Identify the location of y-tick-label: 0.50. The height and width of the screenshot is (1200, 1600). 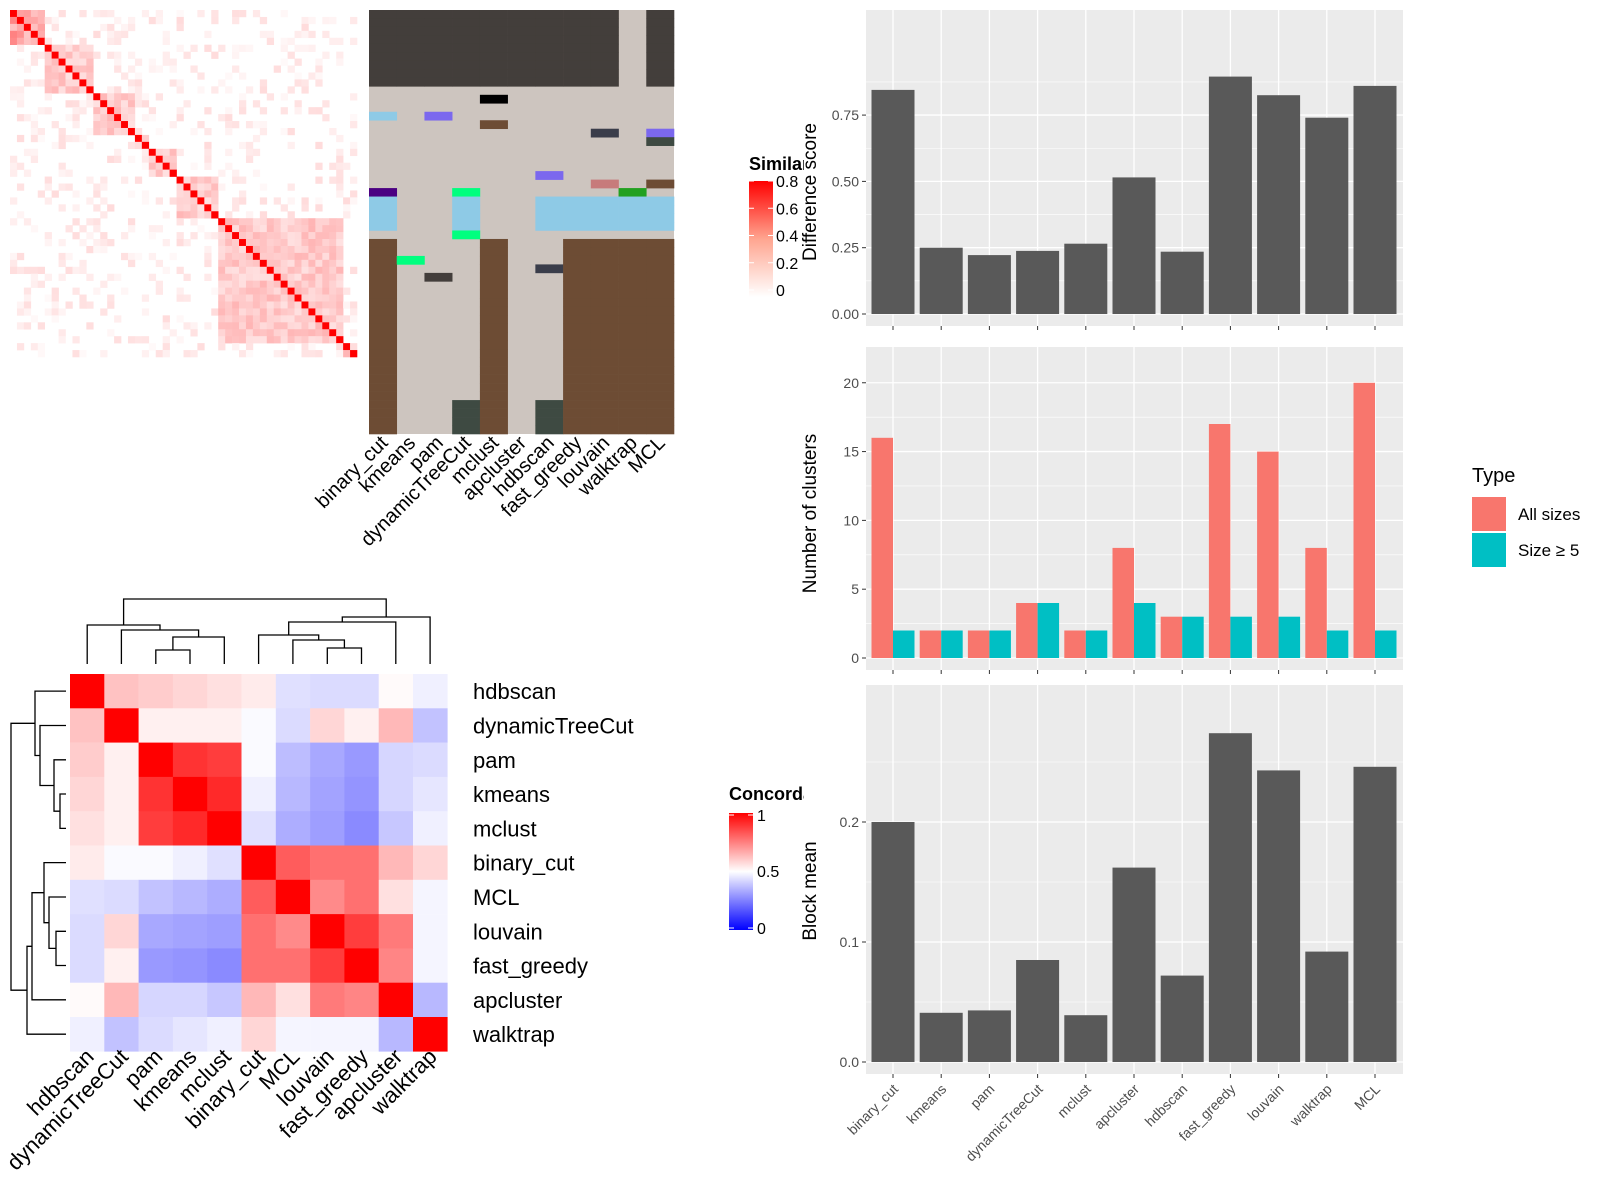
(845, 181).